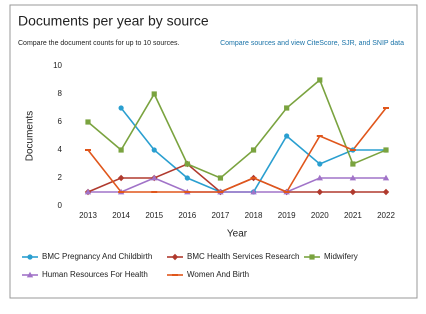  Describe the element at coordinates (243, 256) in the screenshot. I see `legend-label: BMC Health Services Research` at that location.